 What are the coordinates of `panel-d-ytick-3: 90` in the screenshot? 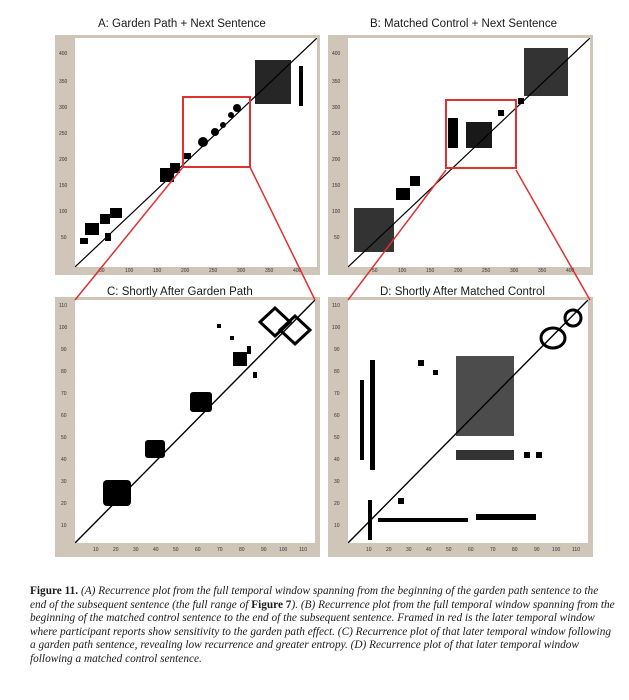 It's located at (337, 350).